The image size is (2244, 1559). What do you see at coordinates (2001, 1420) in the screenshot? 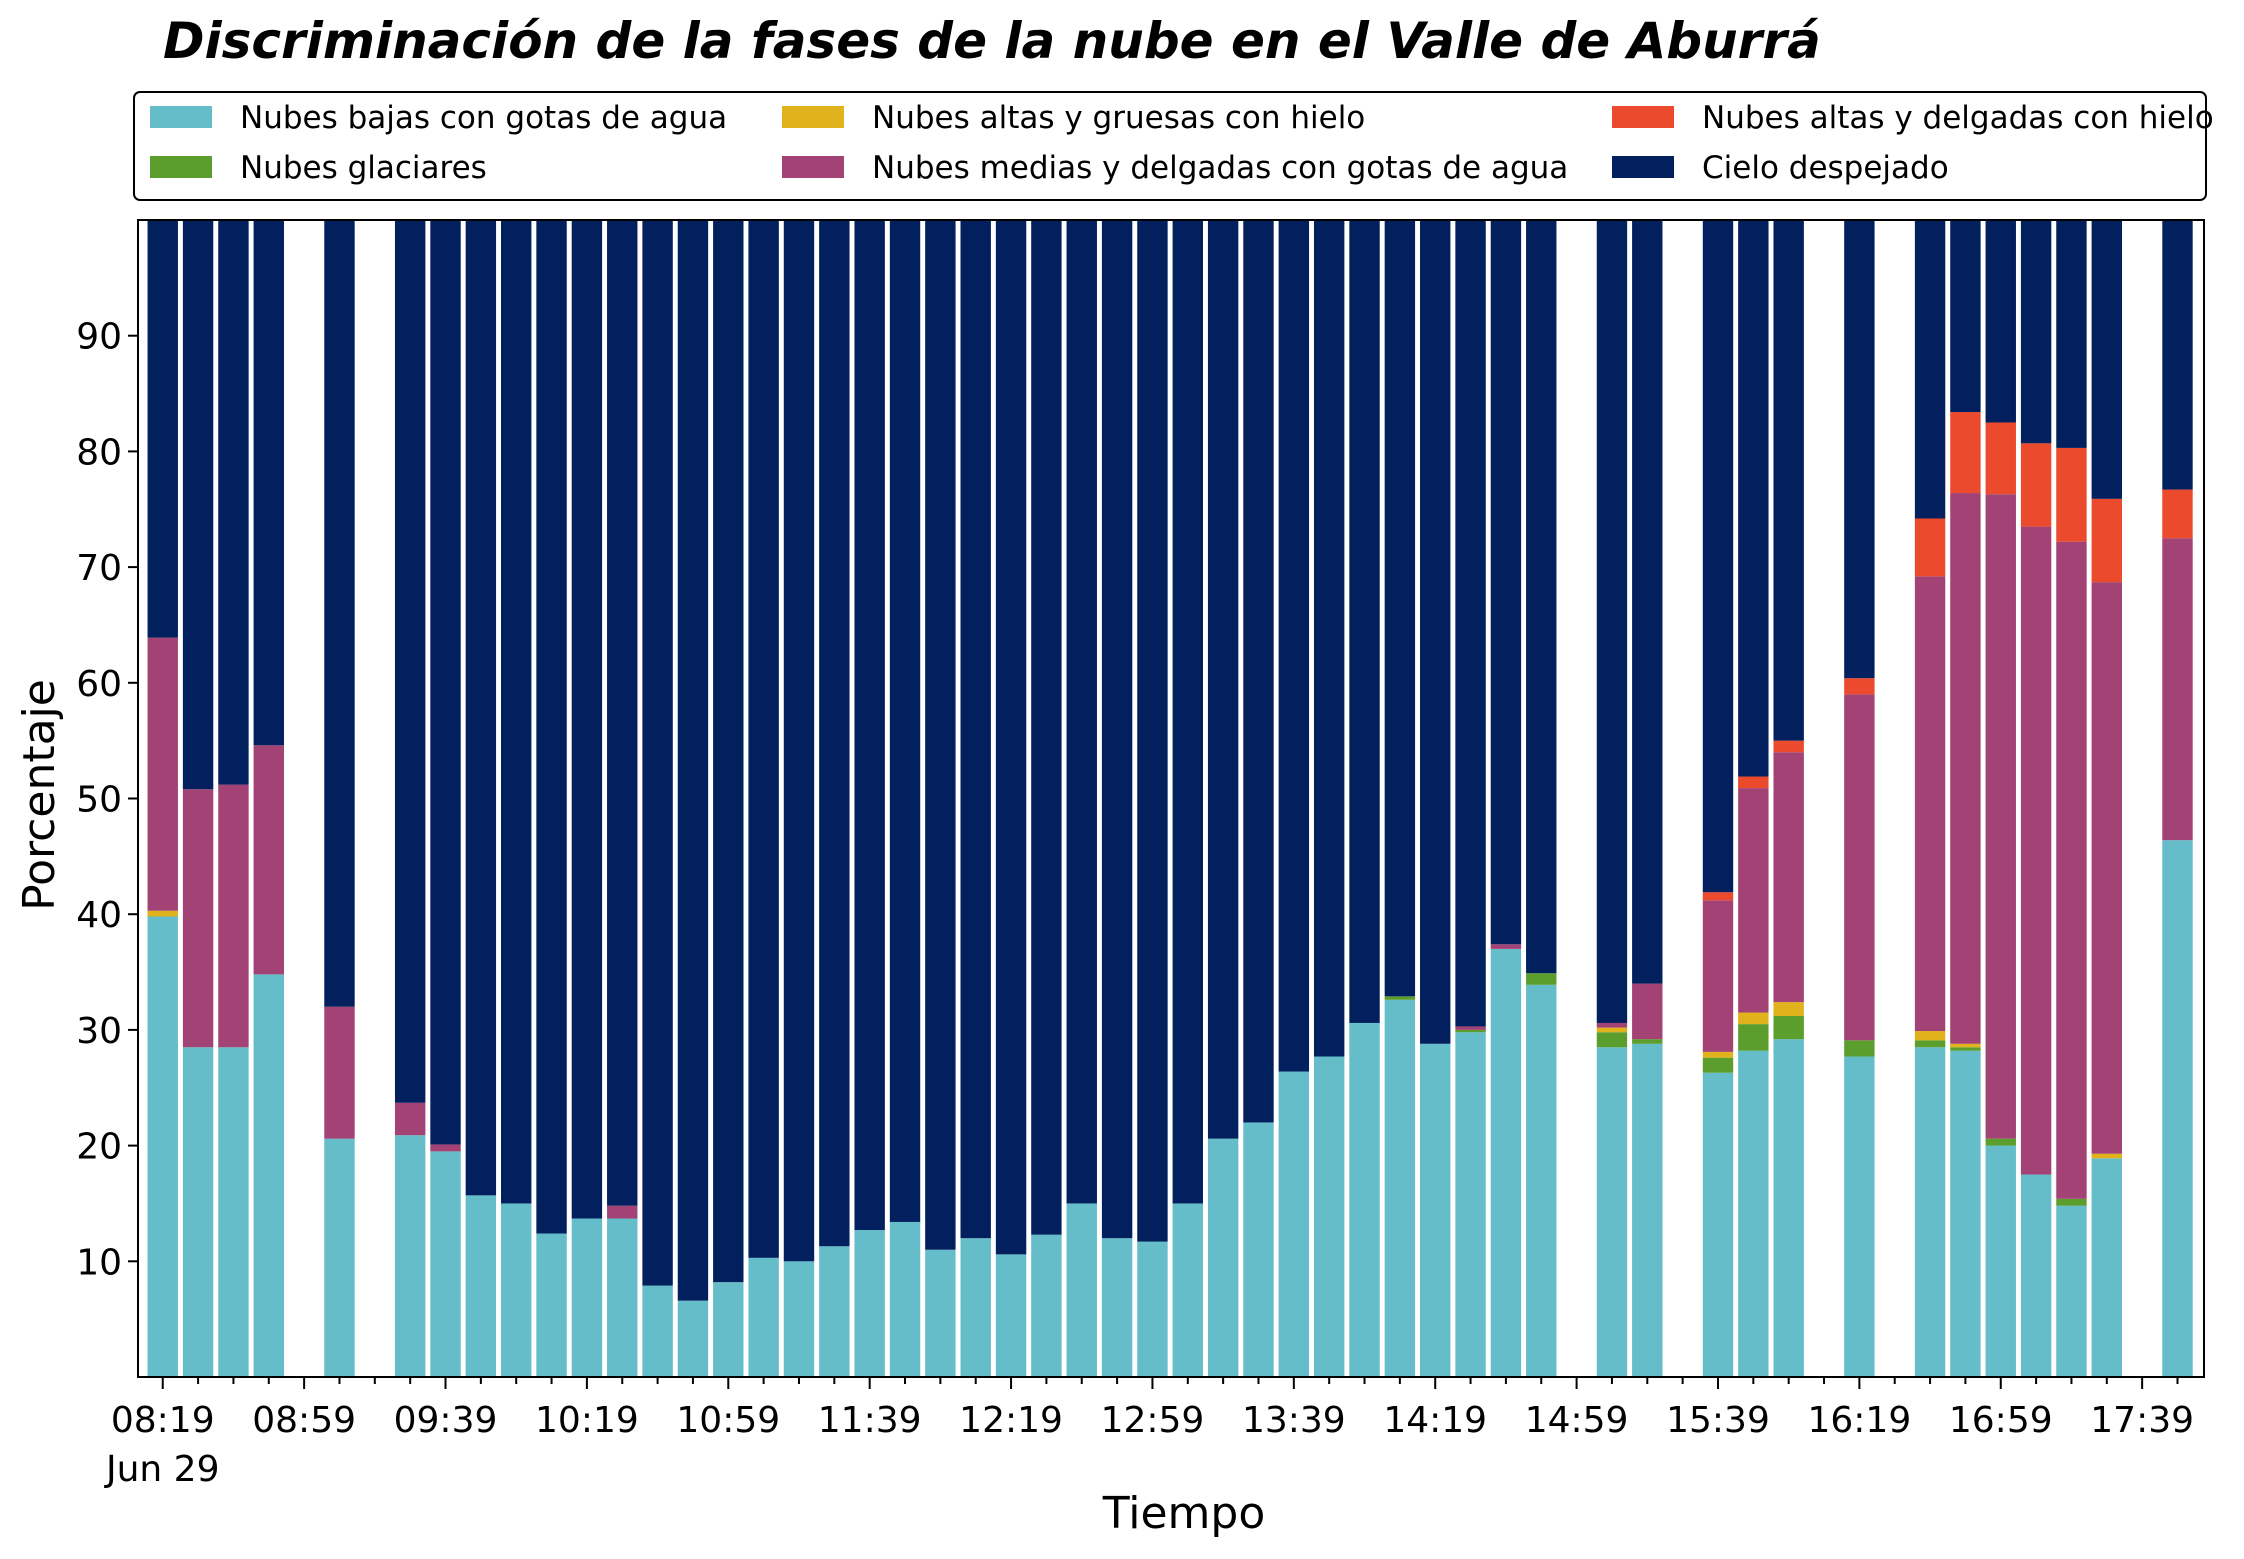
I see `x-tick-label: 16:59` at bounding box center [2001, 1420].